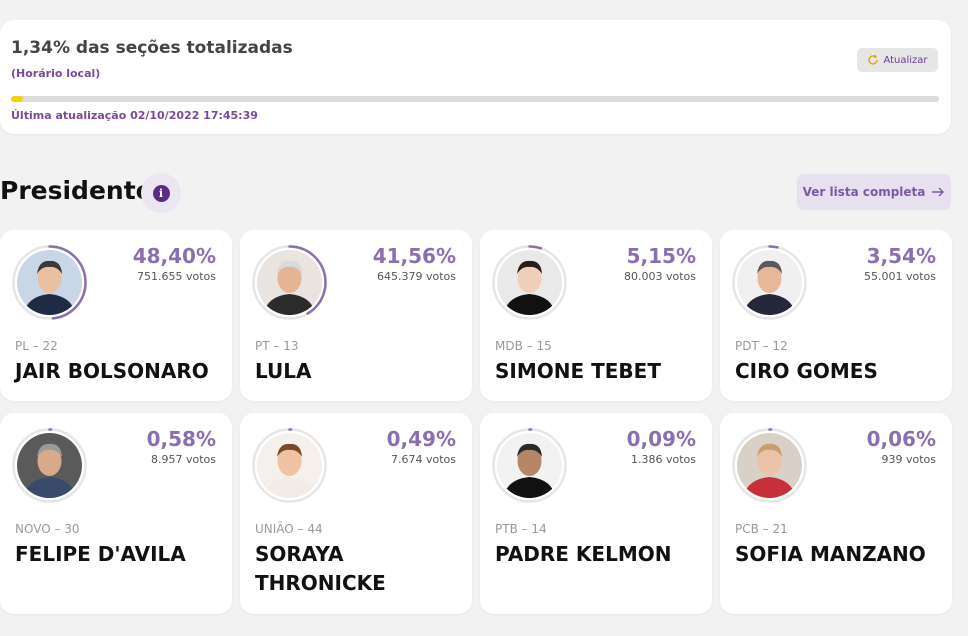 Image resolution: width=968 pixels, height=636 pixels. What do you see at coordinates (174, 256) in the screenshot?
I see `vote-percentage: 48,40%` at bounding box center [174, 256].